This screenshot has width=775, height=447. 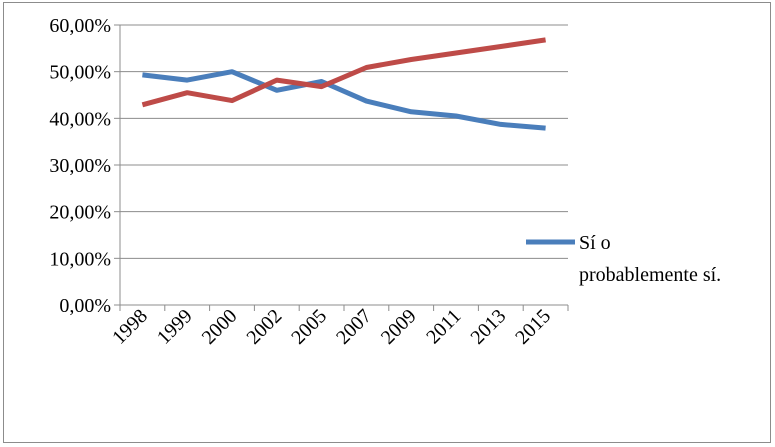 I want to click on y-tick-label: 50,00%, so click(x=80, y=73).